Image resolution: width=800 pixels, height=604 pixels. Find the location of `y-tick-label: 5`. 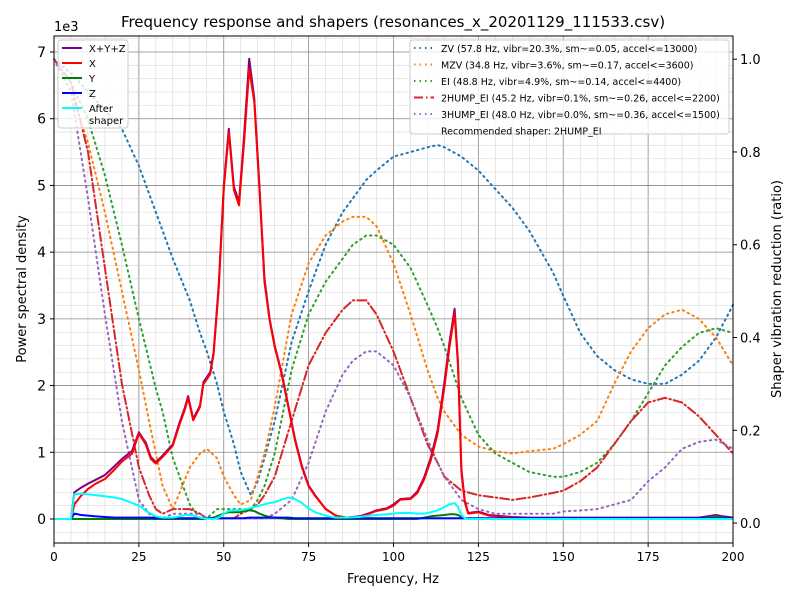

y-tick-label: 5 is located at coordinates (41, 186).